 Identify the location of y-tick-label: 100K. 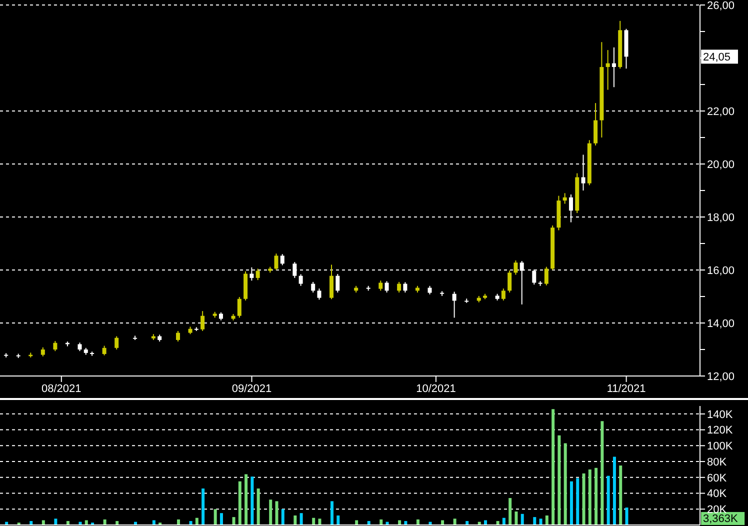
(720, 446).